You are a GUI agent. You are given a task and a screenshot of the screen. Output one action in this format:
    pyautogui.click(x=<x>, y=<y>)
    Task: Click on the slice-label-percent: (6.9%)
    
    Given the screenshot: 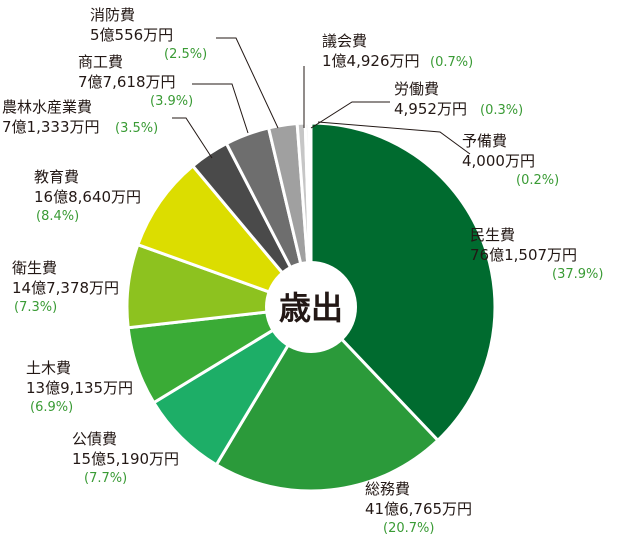 What is the action you would take?
    pyautogui.click(x=51, y=407)
    